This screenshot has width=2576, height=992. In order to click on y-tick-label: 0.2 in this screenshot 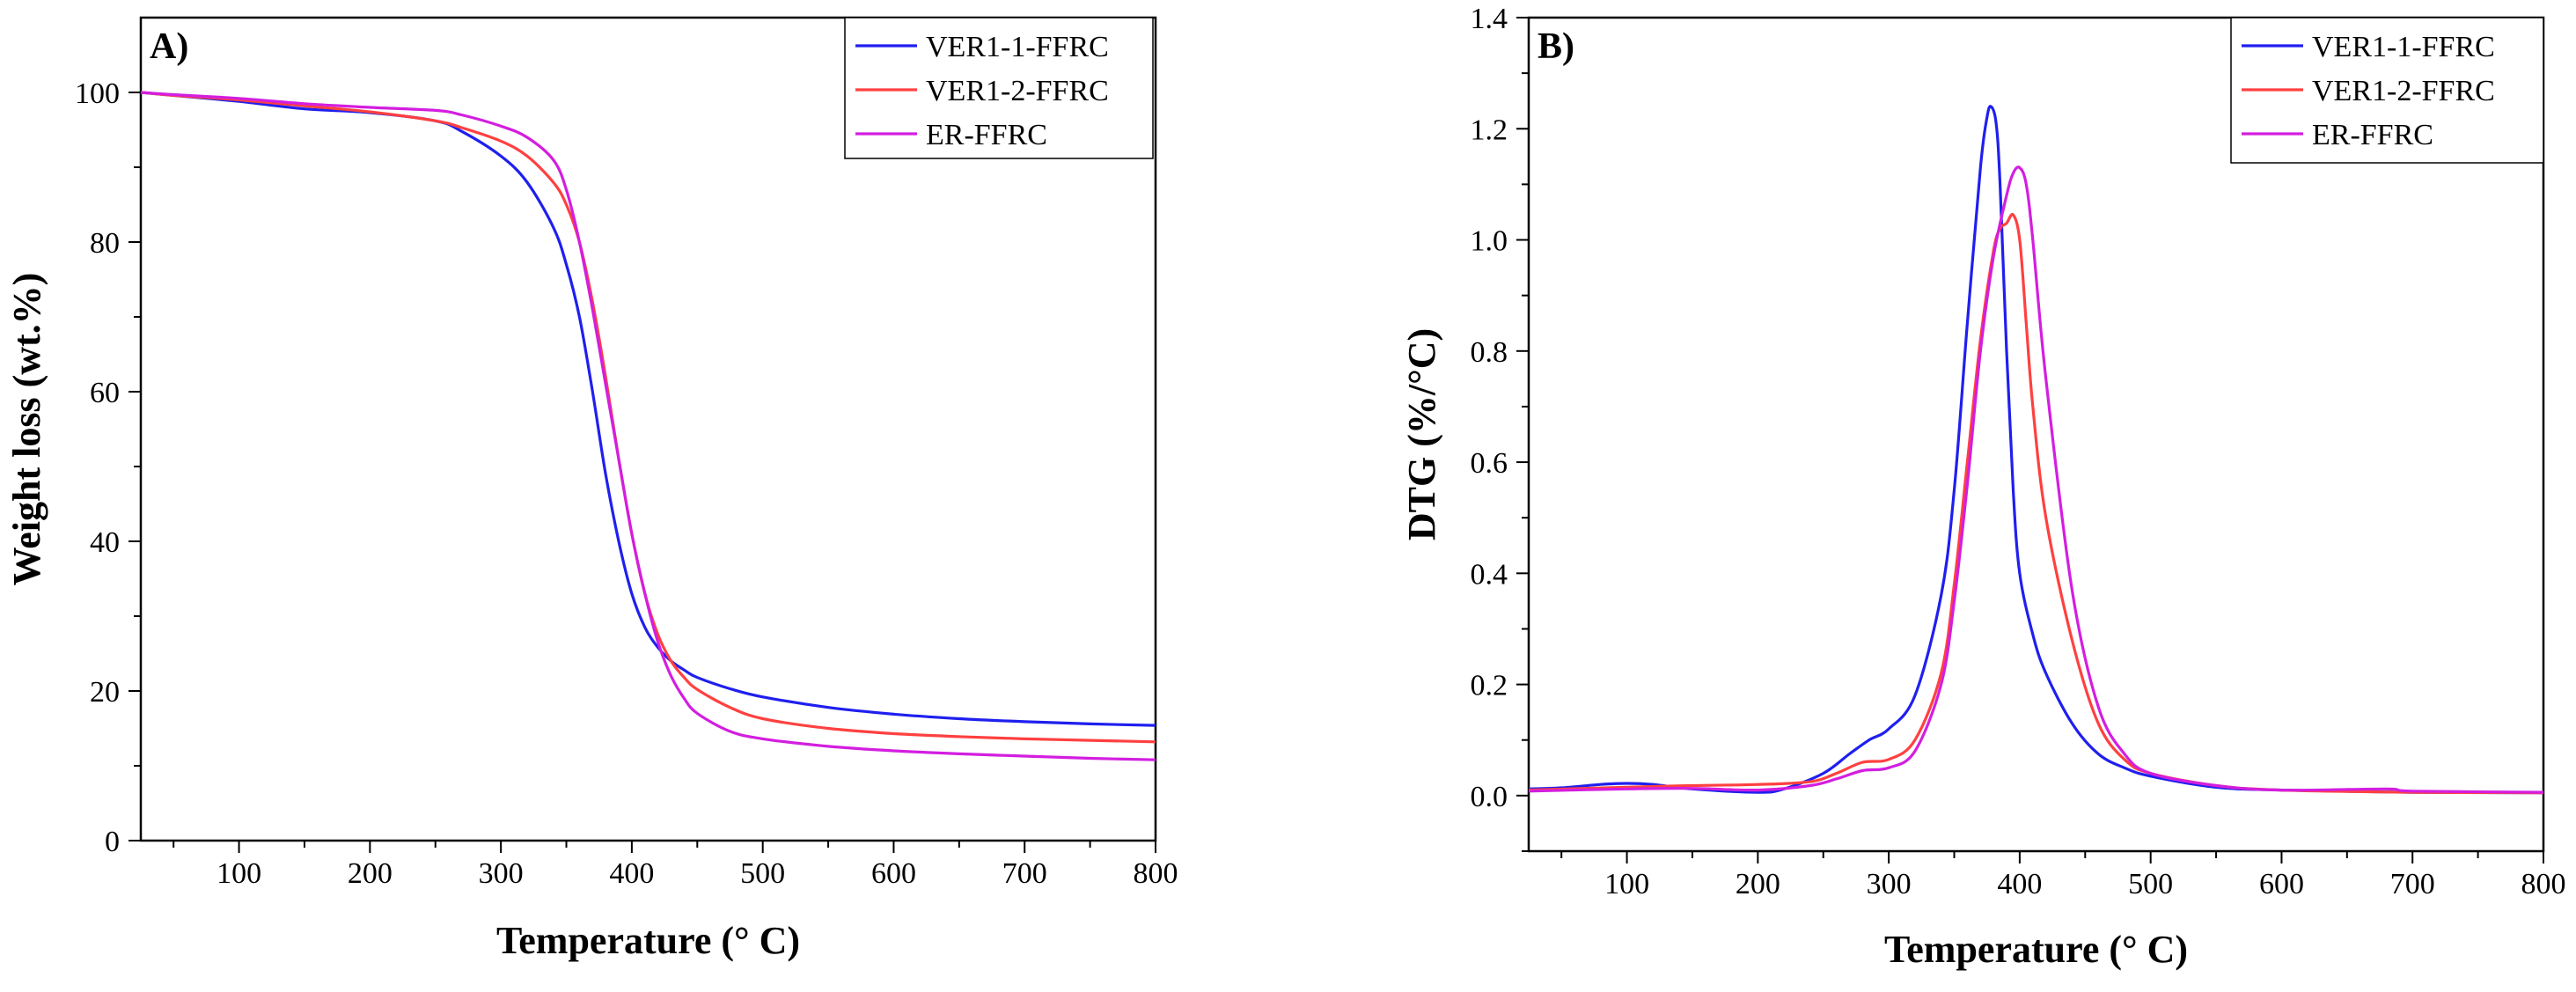, I will do `click(1489, 686)`.